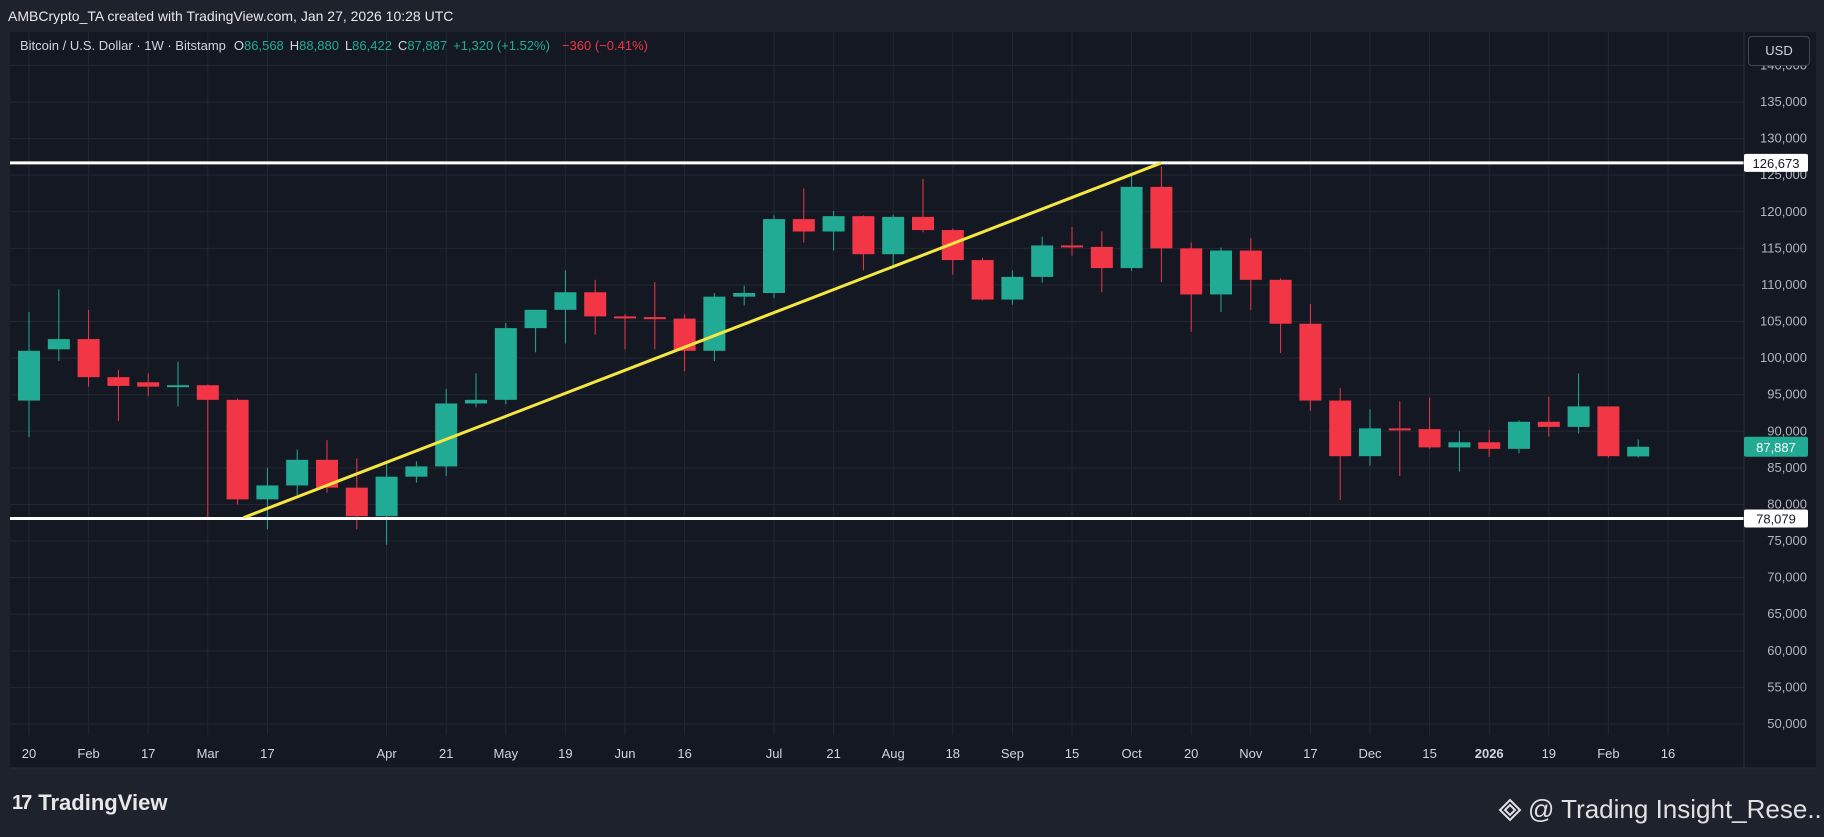 The width and height of the screenshot is (1824, 837). I want to click on open-label: O, so click(239, 45).